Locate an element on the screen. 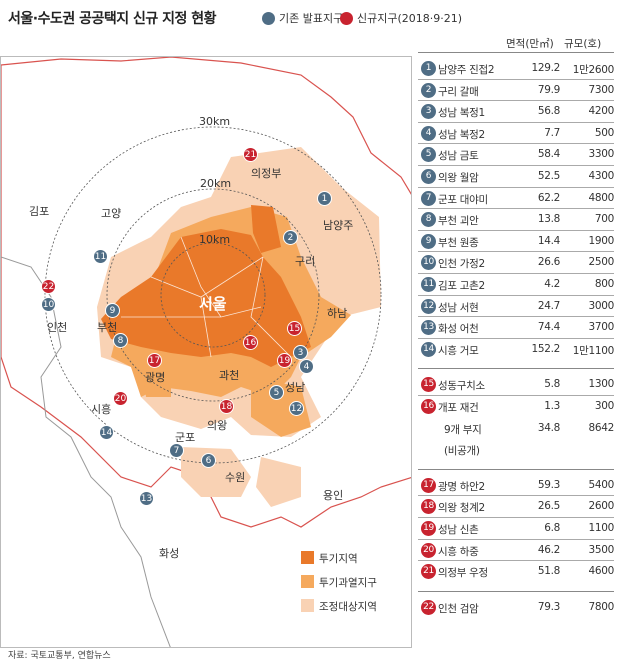  city-label-gwangmyeong: 광명 is located at coordinates (155, 377).